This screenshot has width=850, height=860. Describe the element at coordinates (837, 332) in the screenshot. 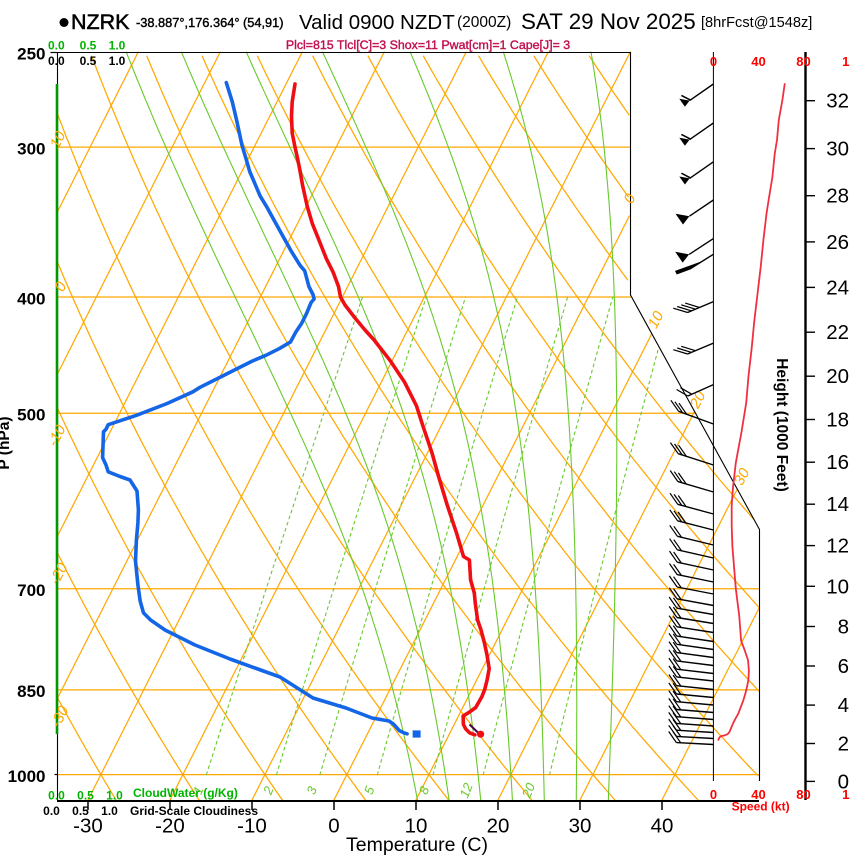

I see `svg-text: 22` at that location.